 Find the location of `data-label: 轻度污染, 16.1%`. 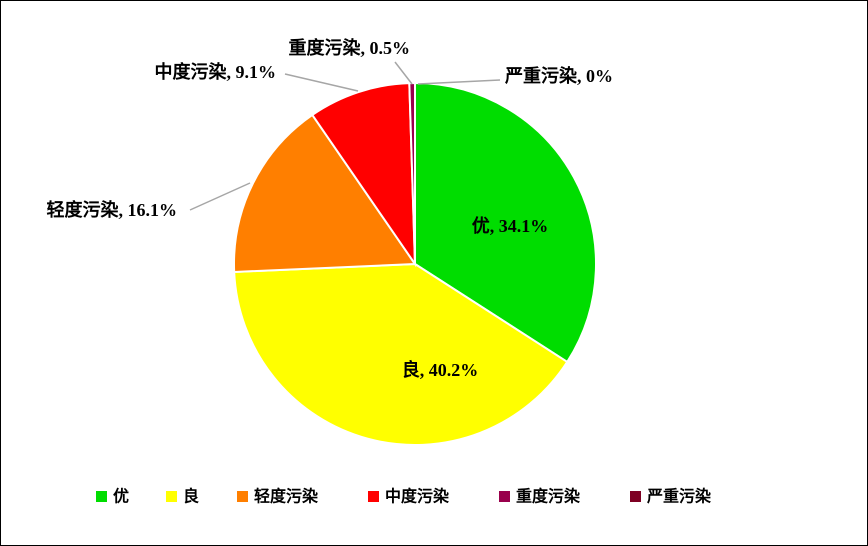

data-label: 轻度污染, 16.1% is located at coordinates (112, 209).